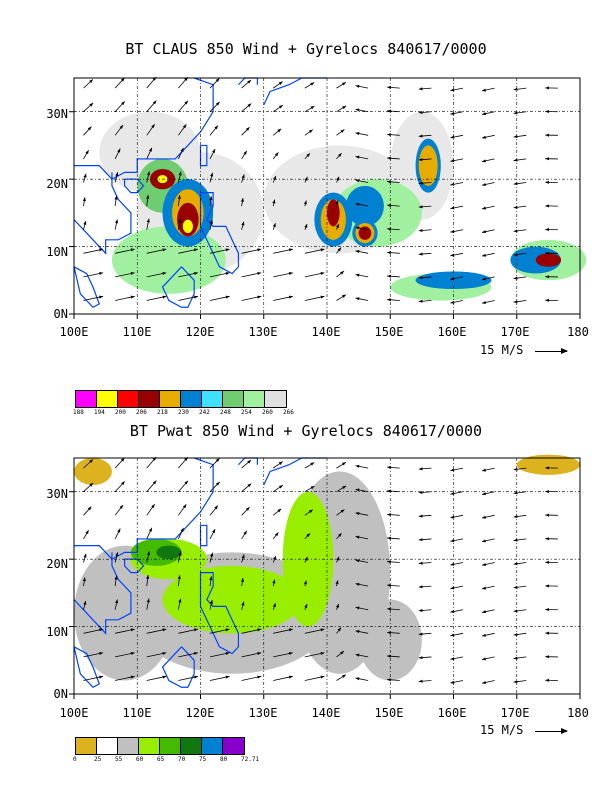  What do you see at coordinates (141, 412) in the screenshot?
I see `colorbar-tick-label: 206` at bounding box center [141, 412].